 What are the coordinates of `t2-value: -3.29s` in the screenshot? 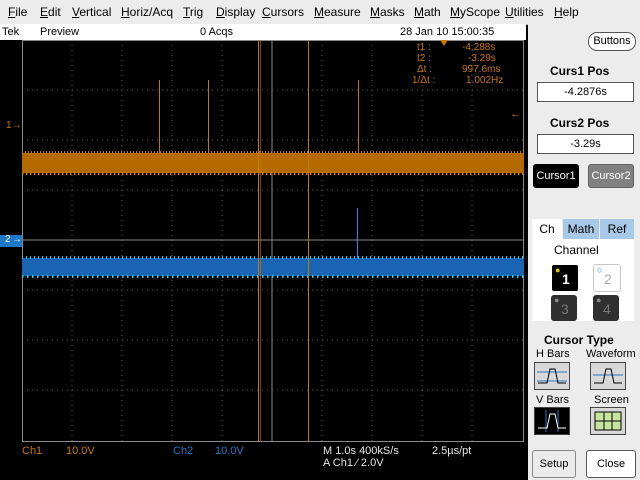 It's located at (482, 58).